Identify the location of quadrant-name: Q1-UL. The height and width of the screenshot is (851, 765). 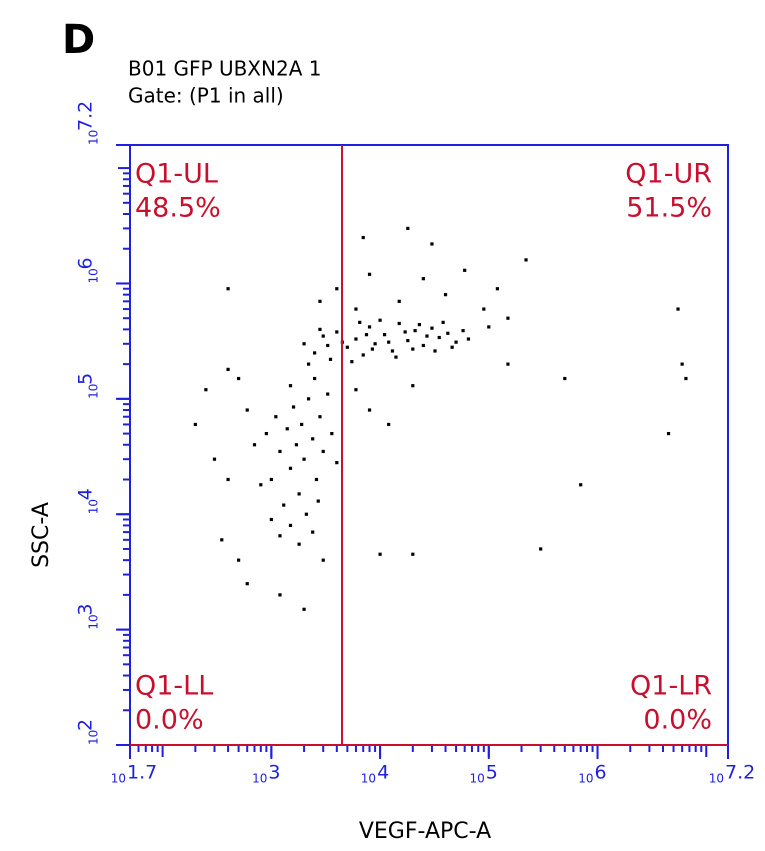
(176, 174).